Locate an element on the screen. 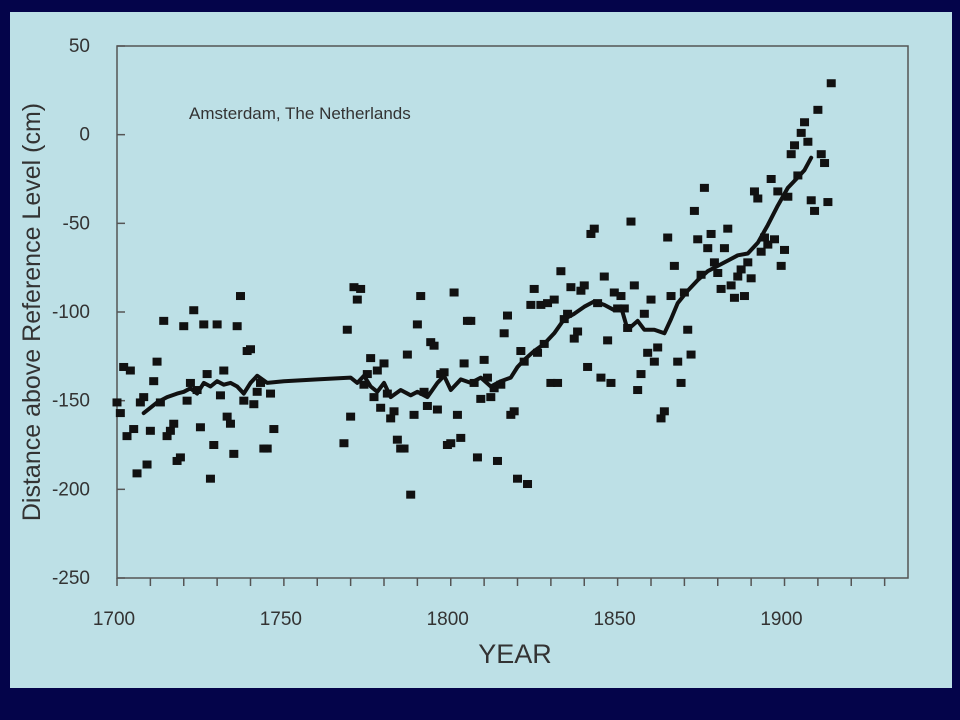  y-tick-label: -200 is located at coordinates (71, 489).